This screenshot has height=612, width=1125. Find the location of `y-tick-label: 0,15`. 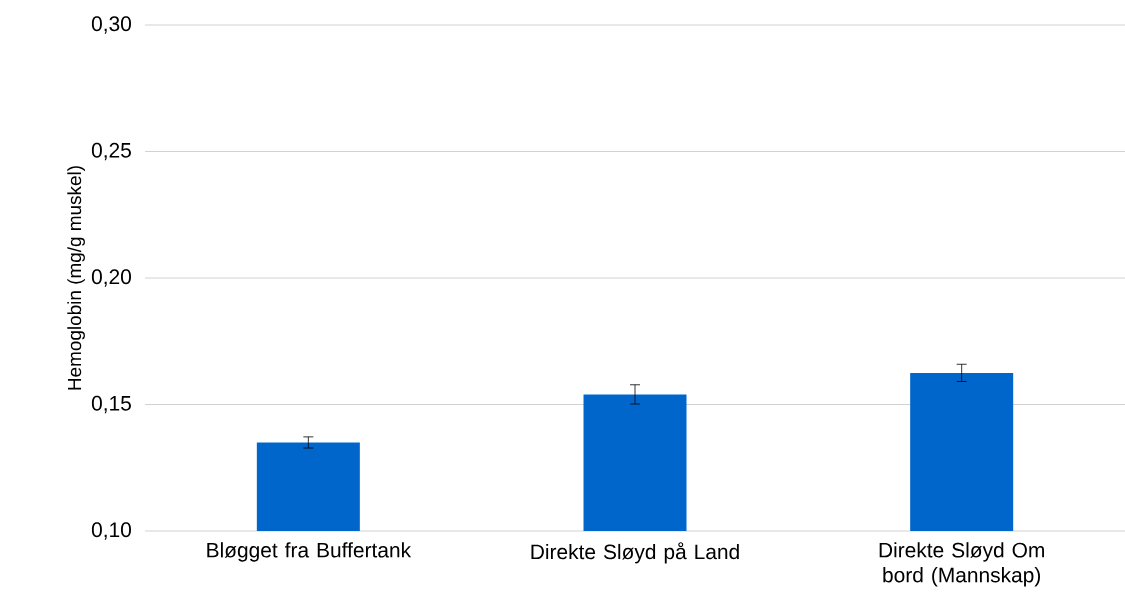

y-tick-label: 0,15 is located at coordinates (111, 404).